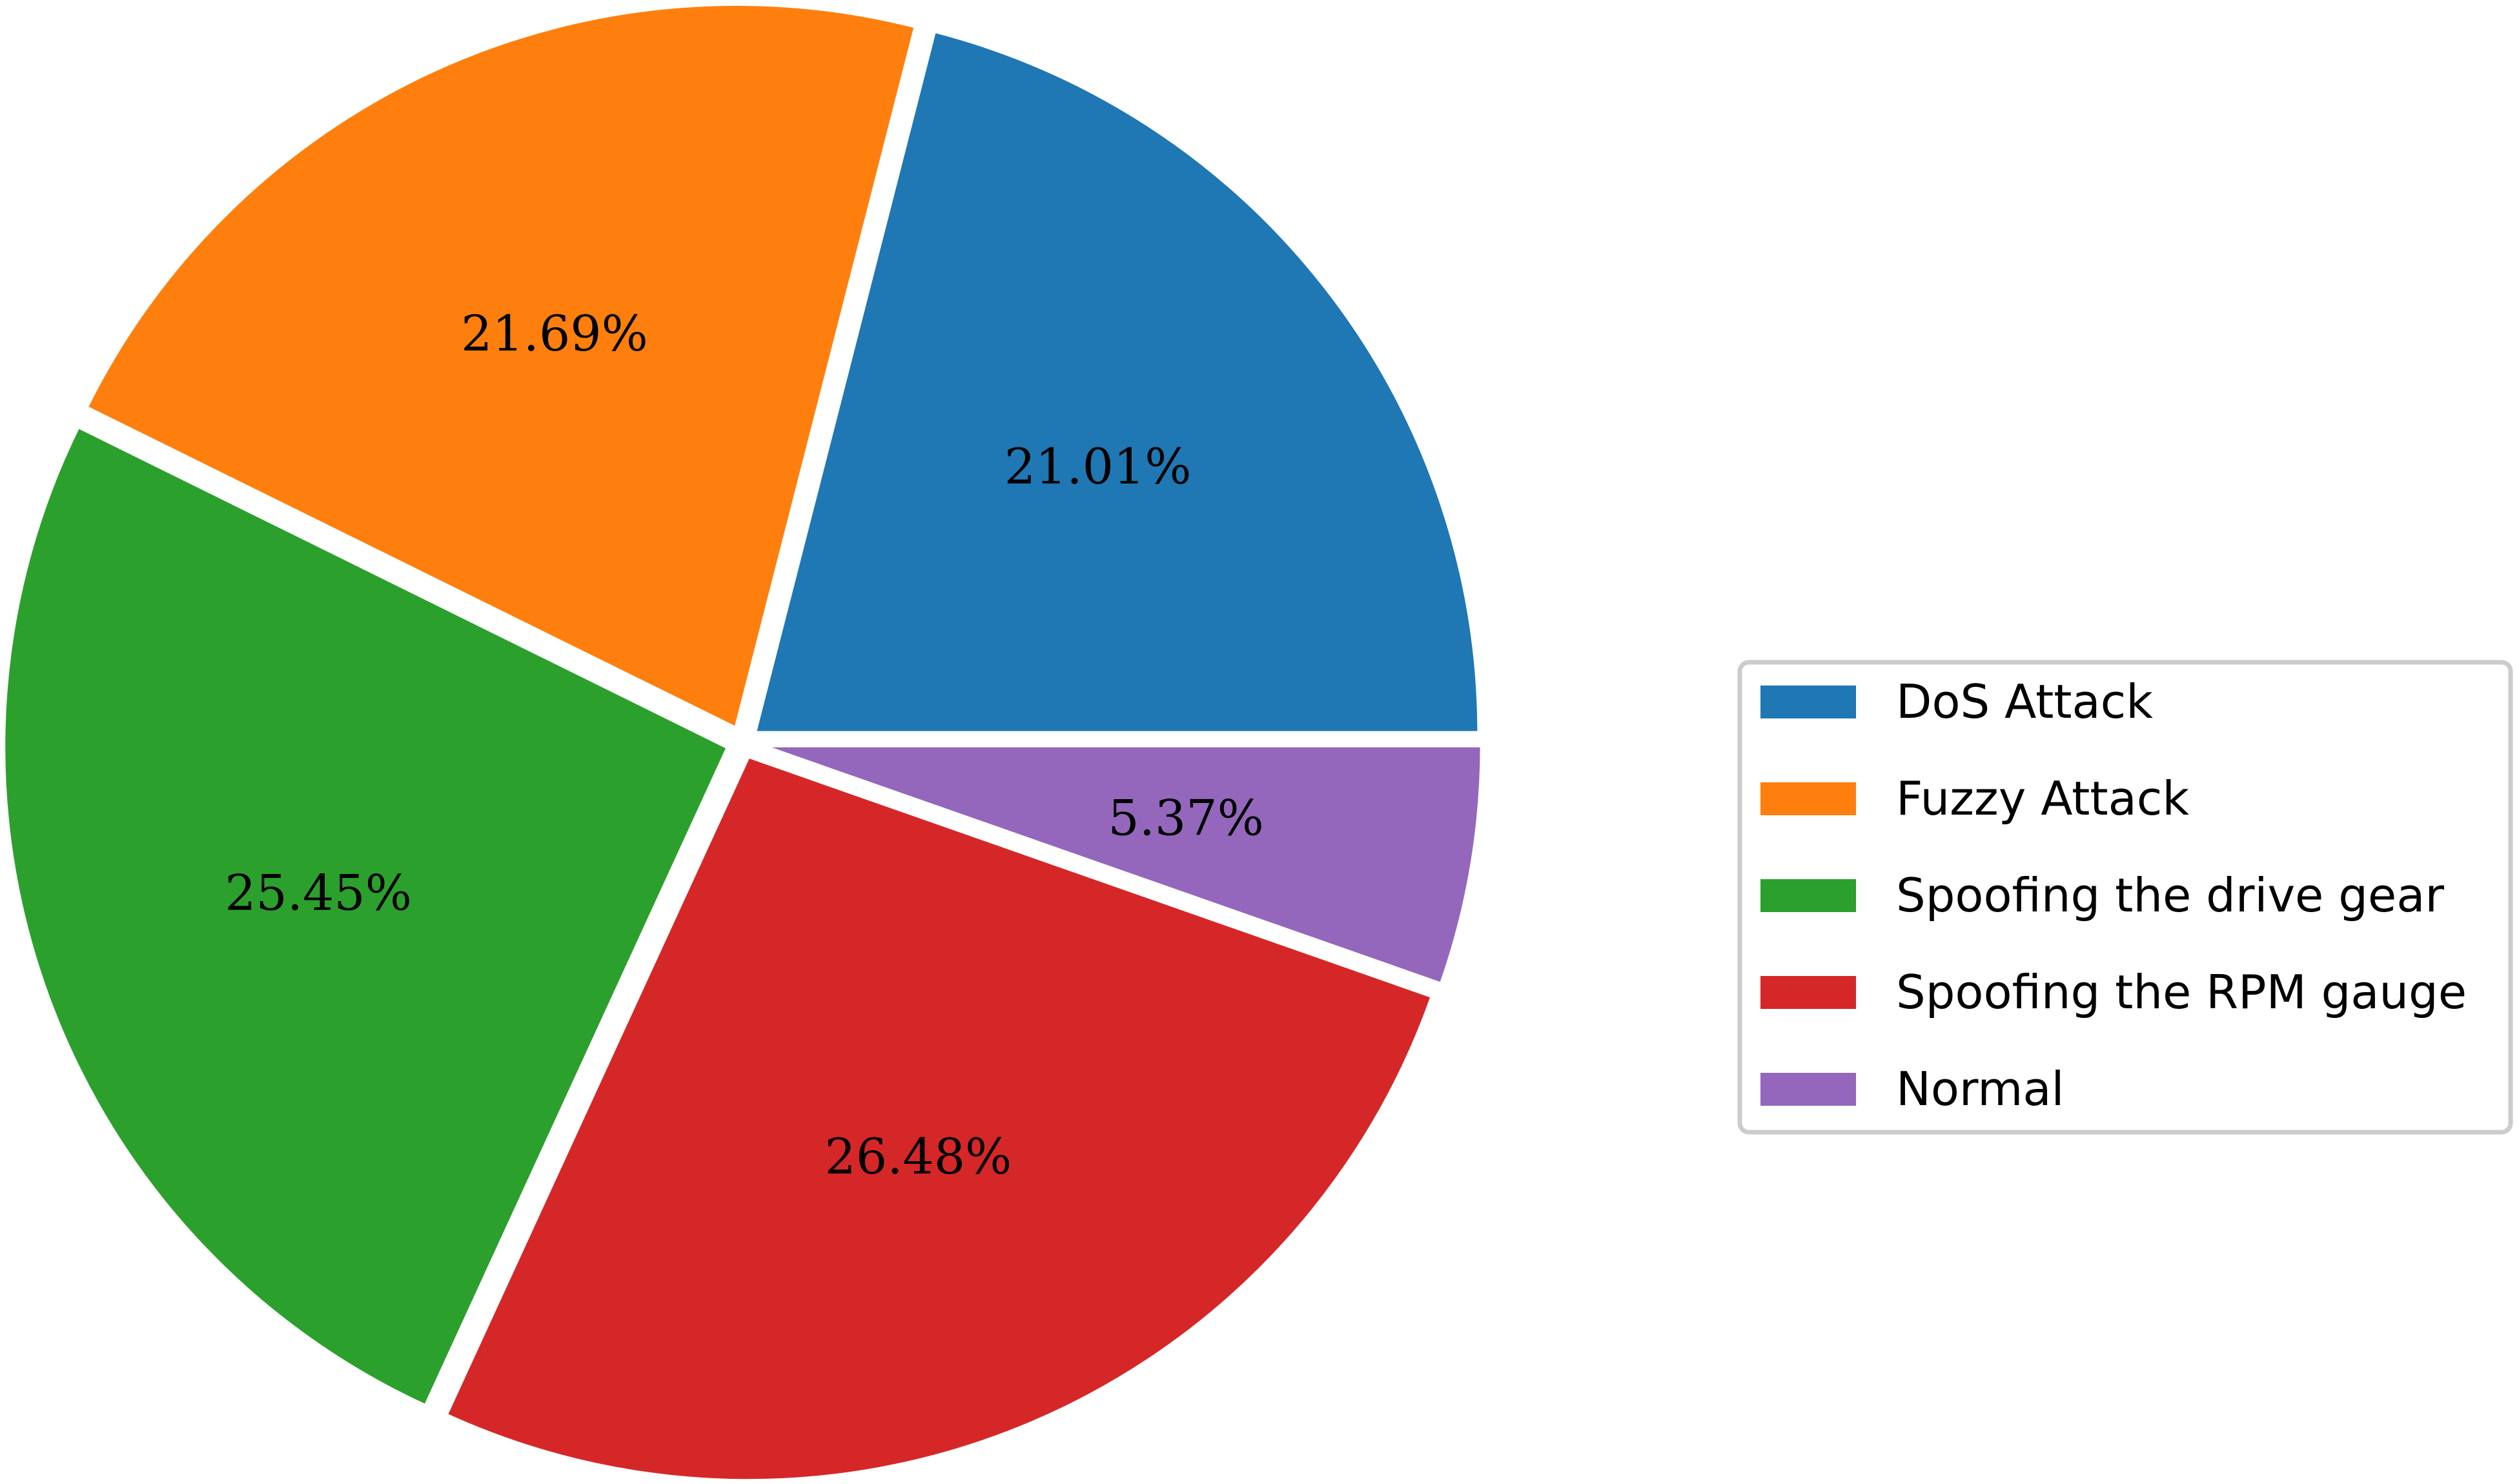  What do you see at coordinates (1808, 702) in the screenshot?
I see `legend-swatch-dos-attack` at bounding box center [1808, 702].